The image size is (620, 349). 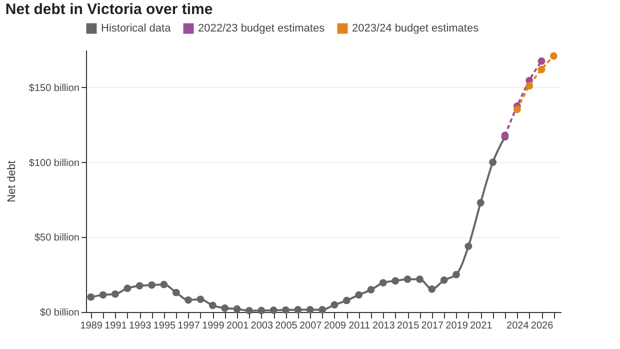 What do you see at coordinates (359, 326) in the screenshot?
I see `x-tick-label: 2011` at bounding box center [359, 326].